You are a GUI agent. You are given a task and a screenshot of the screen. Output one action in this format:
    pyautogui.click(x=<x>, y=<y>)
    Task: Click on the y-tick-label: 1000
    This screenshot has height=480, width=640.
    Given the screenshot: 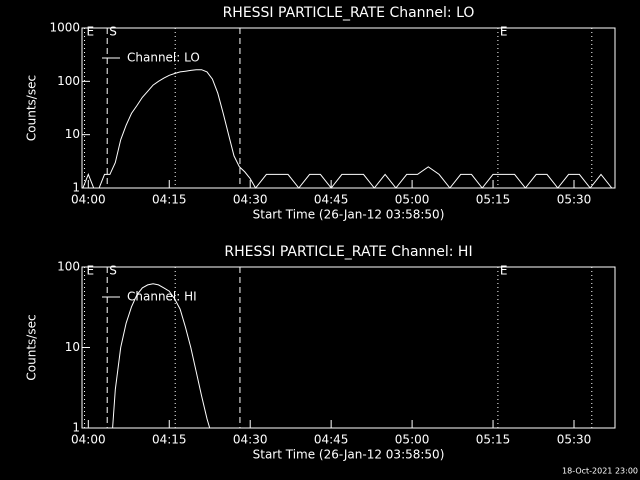 What is the action you would take?
    pyautogui.click(x=64, y=28)
    